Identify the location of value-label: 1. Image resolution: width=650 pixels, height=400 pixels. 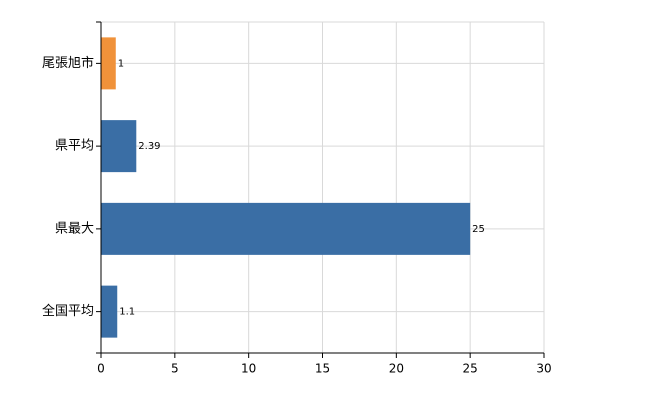
(121, 63).